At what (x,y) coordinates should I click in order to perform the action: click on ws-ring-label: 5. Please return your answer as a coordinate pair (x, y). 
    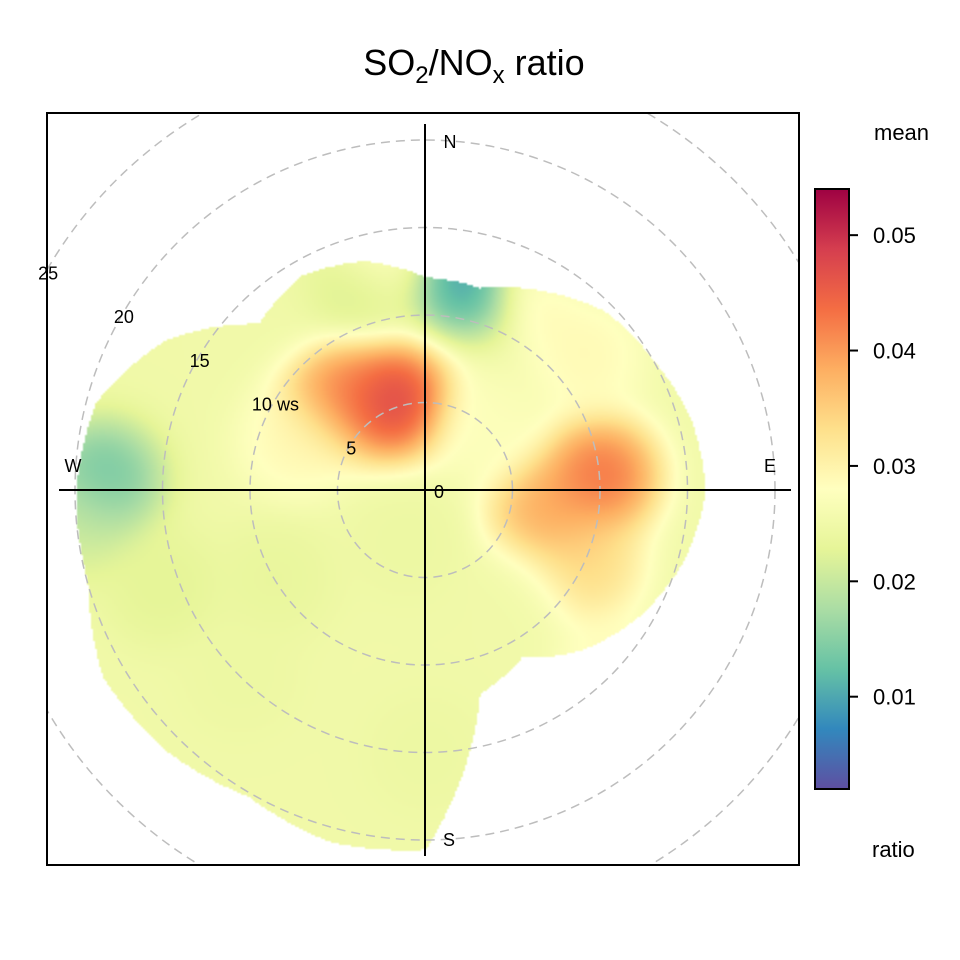
    Looking at the image, I should click on (351, 448).